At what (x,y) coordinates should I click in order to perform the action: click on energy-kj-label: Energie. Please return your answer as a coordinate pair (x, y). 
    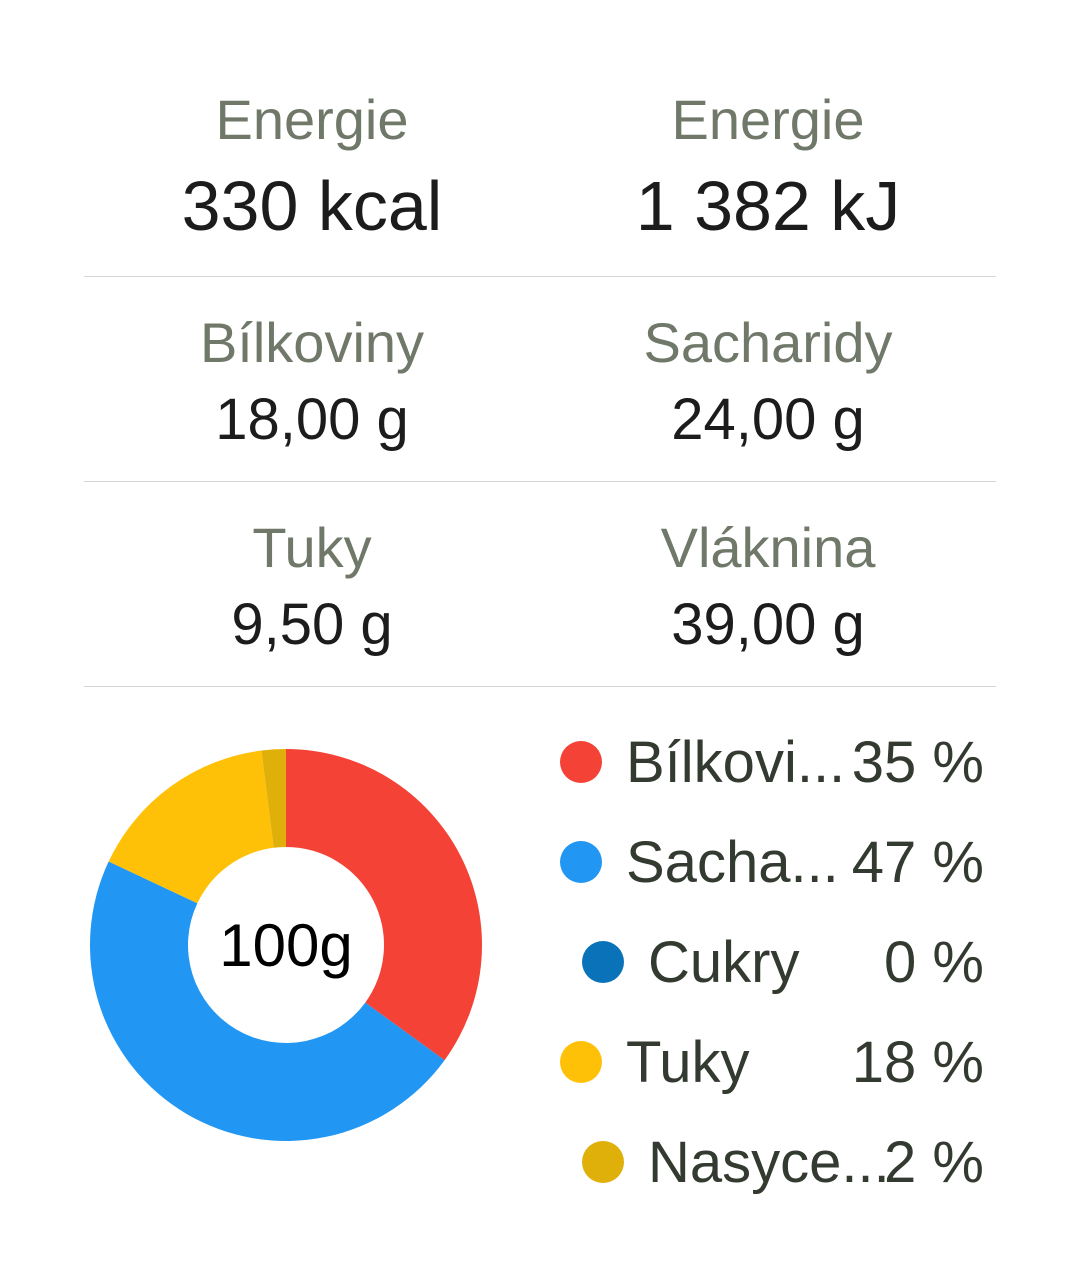
    Looking at the image, I should click on (768, 119).